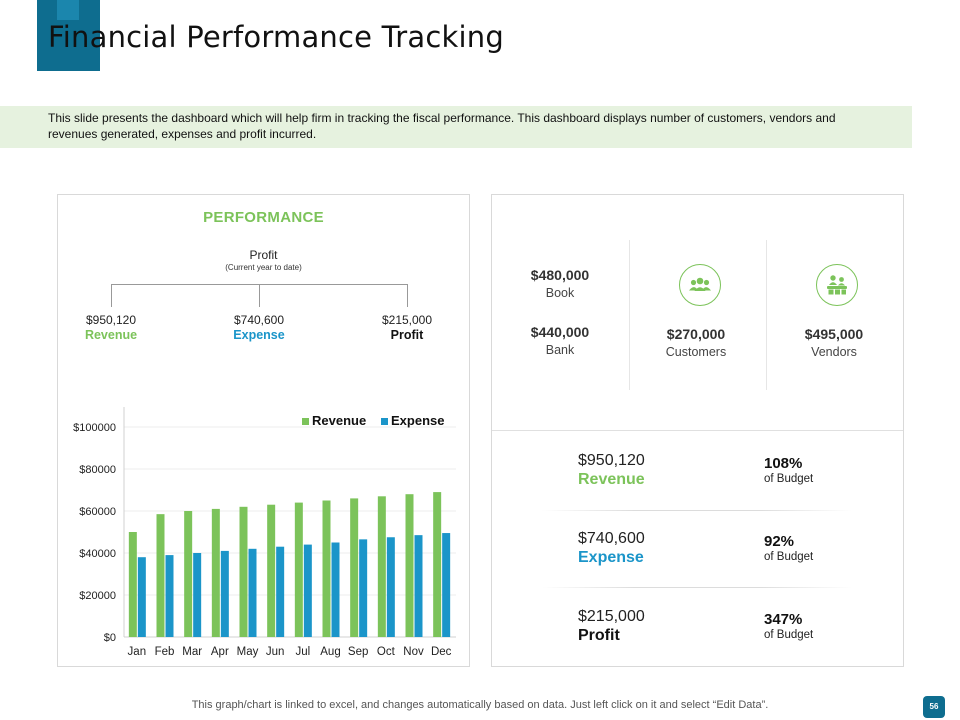  I want to click on legend-label-expense: Expense, so click(417, 420).